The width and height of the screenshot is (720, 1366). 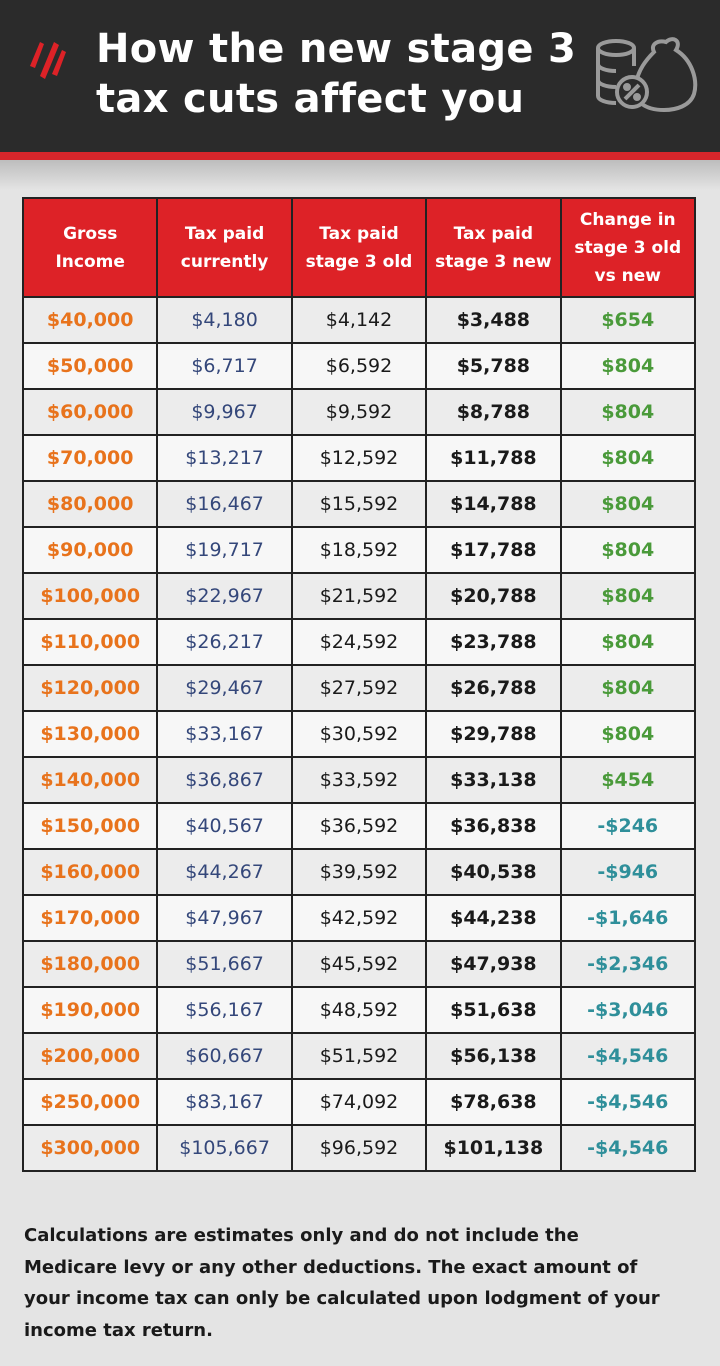 What do you see at coordinates (90, 596) in the screenshot?
I see `table-cell: $100,000` at bounding box center [90, 596].